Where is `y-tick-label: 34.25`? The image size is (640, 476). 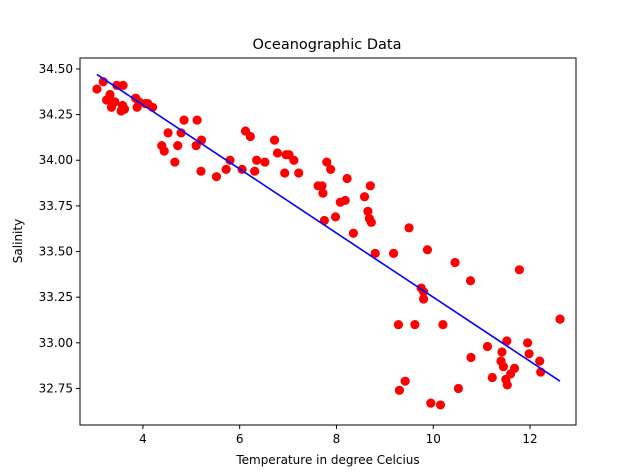 y-tick-label: 34.25 is located at coordinates (56, 115).